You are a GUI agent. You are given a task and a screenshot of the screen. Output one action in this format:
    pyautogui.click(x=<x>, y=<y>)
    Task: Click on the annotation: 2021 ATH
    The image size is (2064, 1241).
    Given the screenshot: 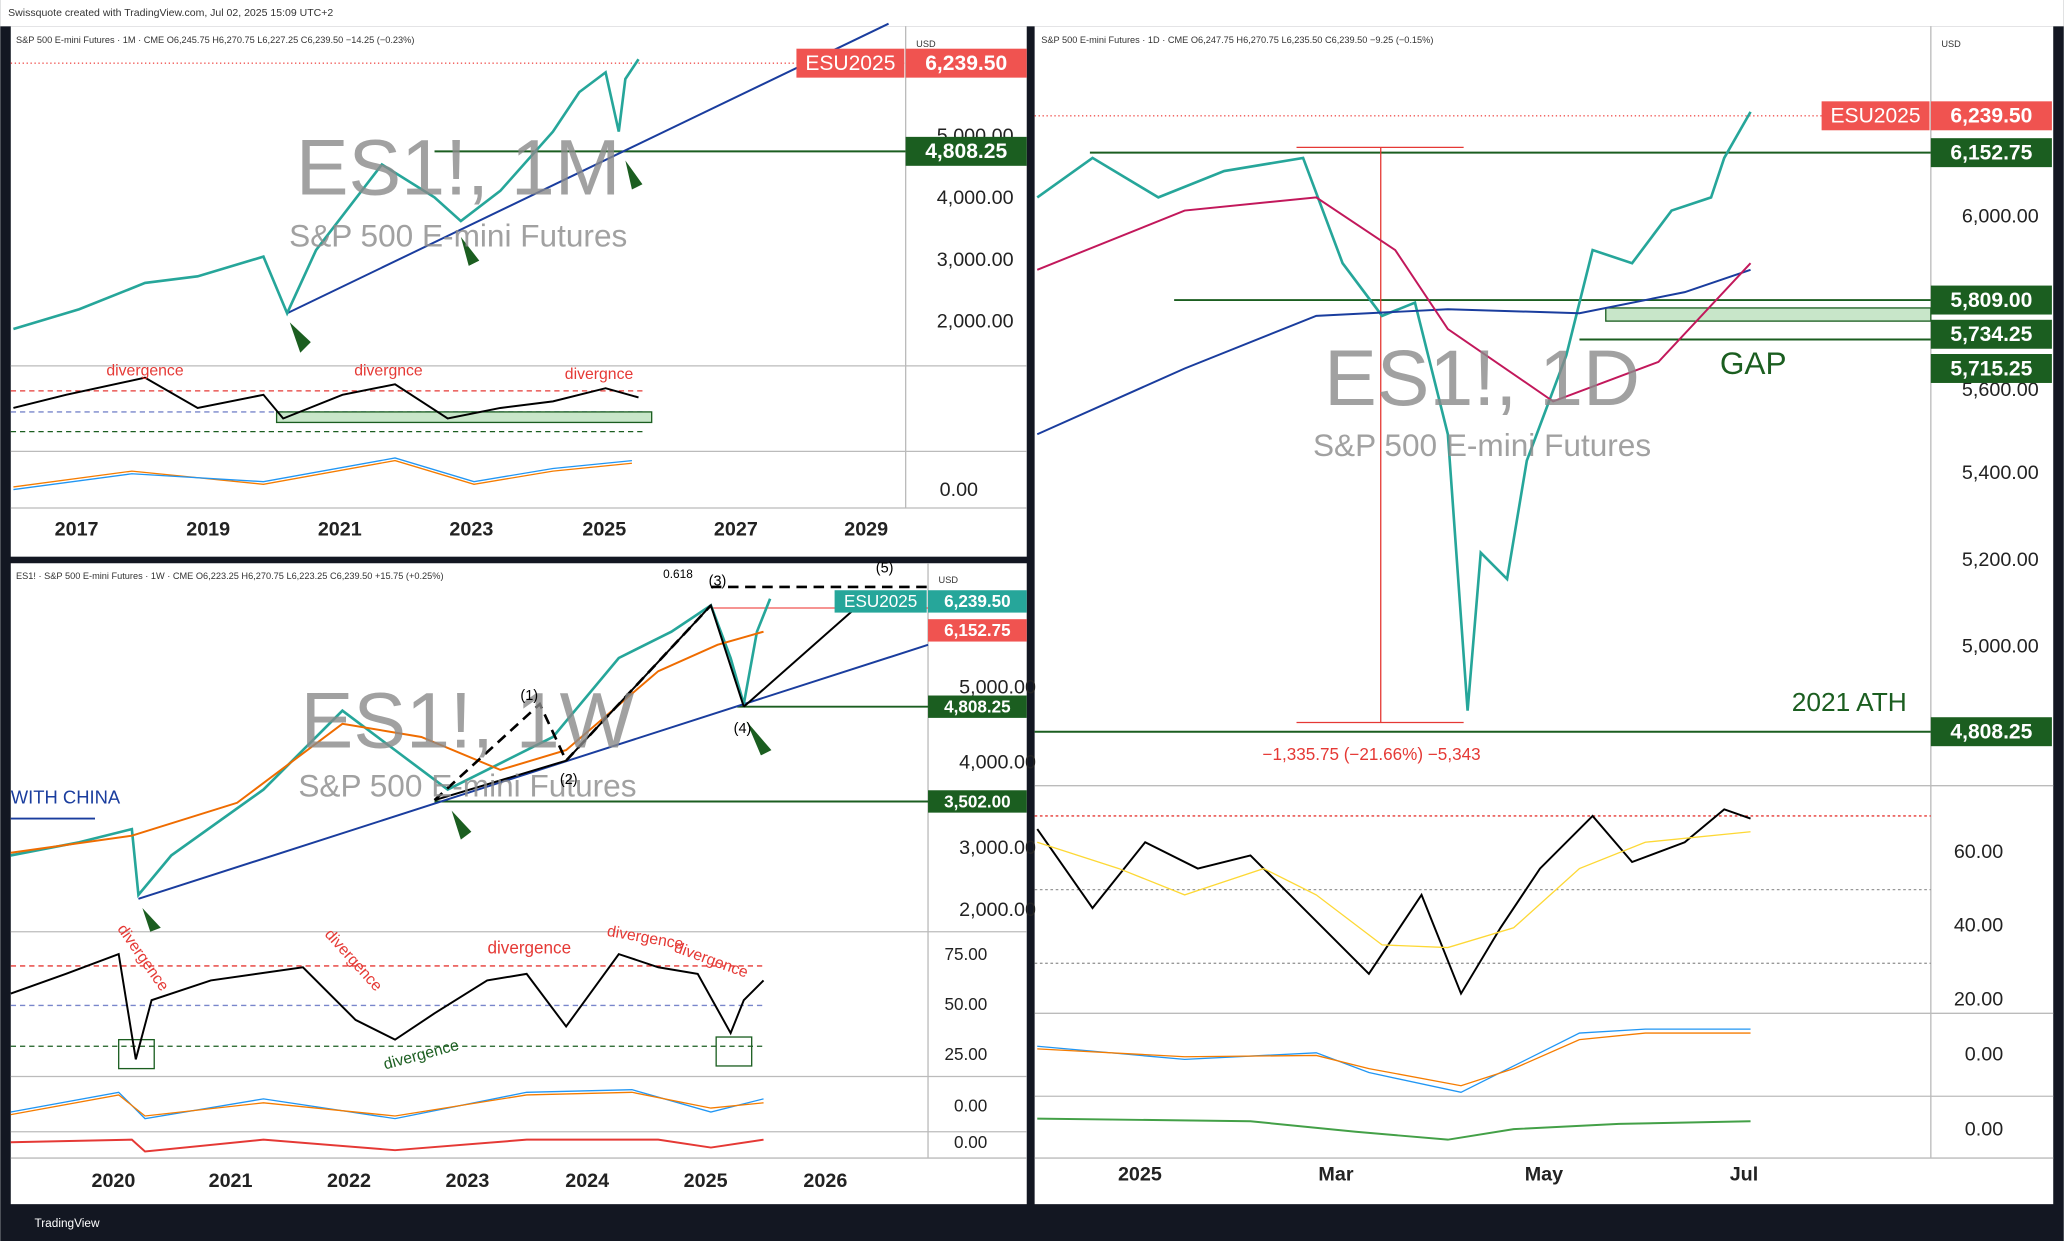 What is the action you would take?
    pyautogui.click(x=1849, y=702)
    